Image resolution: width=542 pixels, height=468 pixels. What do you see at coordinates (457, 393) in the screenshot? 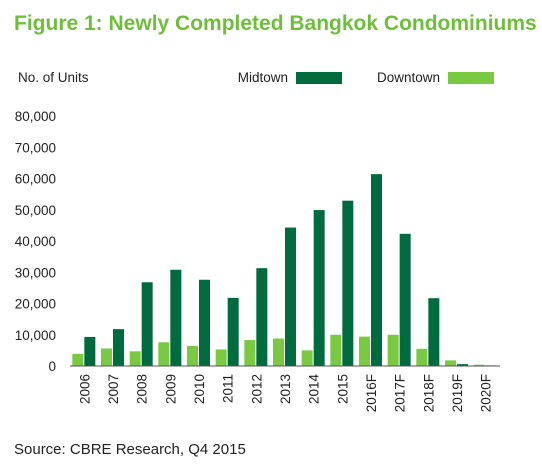
I see `x-tick-label: 2019F` at bounding box center [457, 393].